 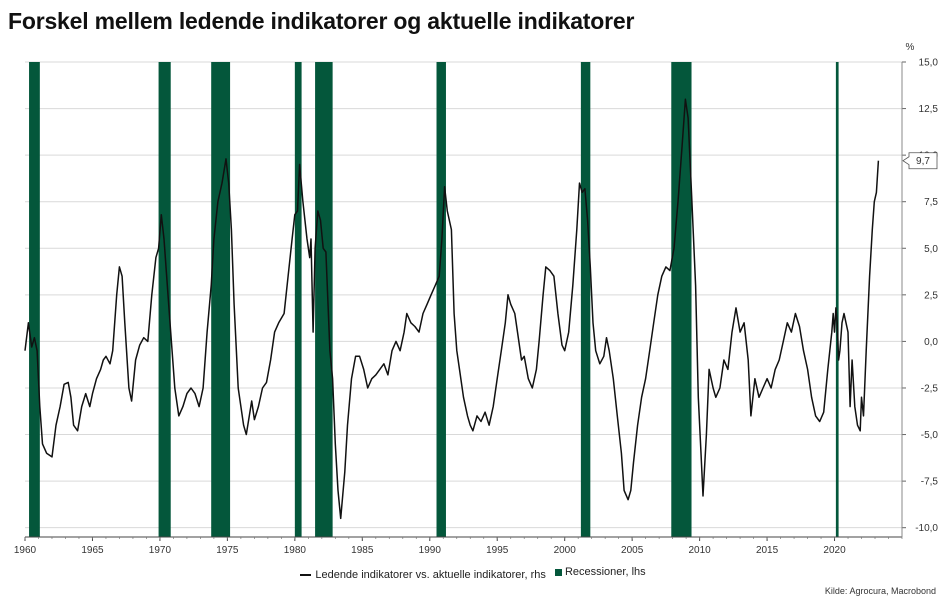 What do you see at coordinates (558, 572) in the screenshot?
I see `legend-box-swatch` at bounding box center [558, 572].